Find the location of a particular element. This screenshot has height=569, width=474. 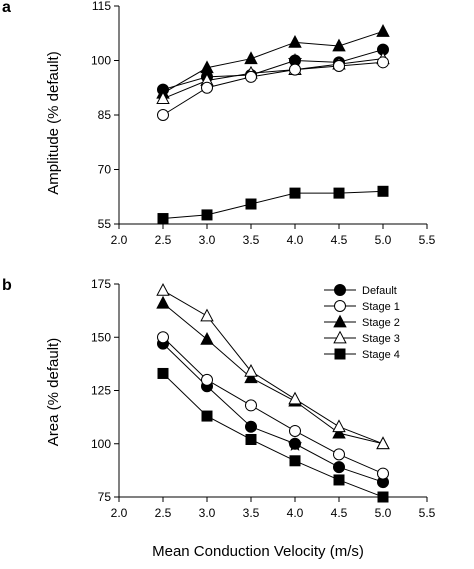

legend: Default Stage 1 Stage 2 Stage 3 Stage 4 is located at coordinates (362, 322).